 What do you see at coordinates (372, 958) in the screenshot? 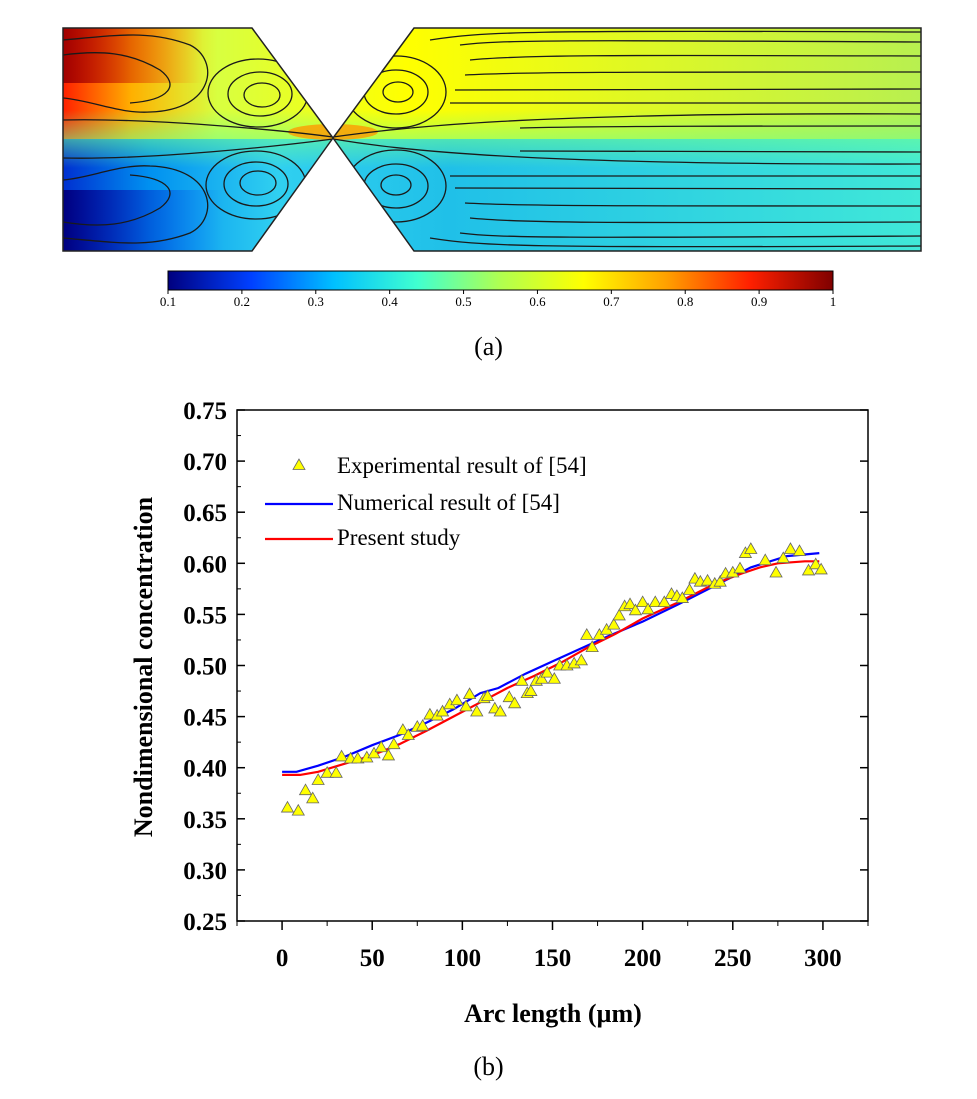
I see `x-tick-label: 50` at bounding box center [372, 958].